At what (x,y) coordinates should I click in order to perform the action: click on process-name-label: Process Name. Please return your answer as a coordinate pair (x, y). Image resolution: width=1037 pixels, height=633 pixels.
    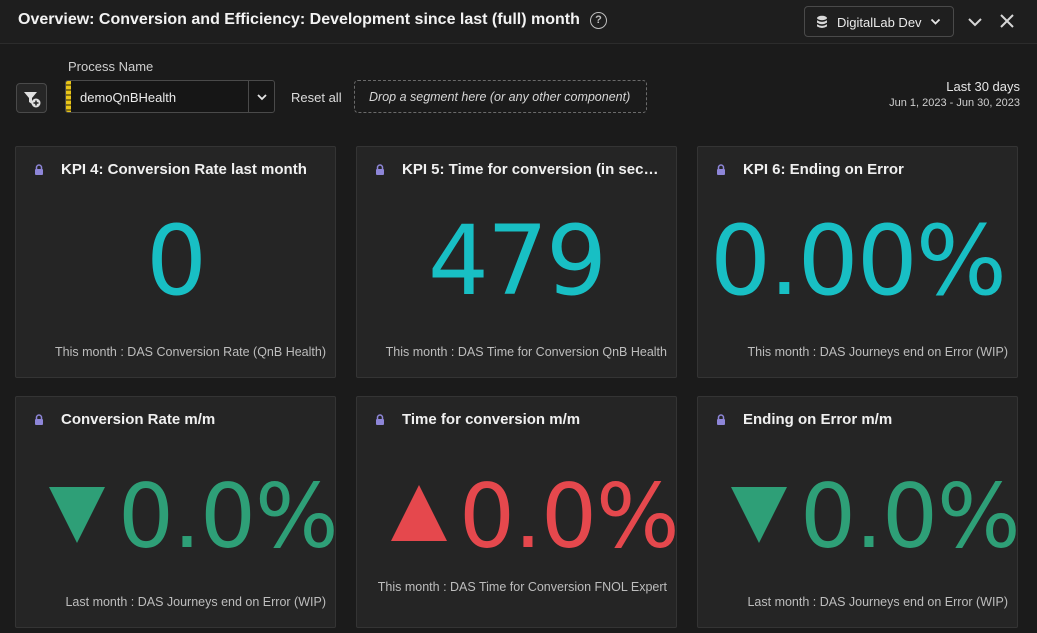
    Looking at the image, I should click on (111, 66).